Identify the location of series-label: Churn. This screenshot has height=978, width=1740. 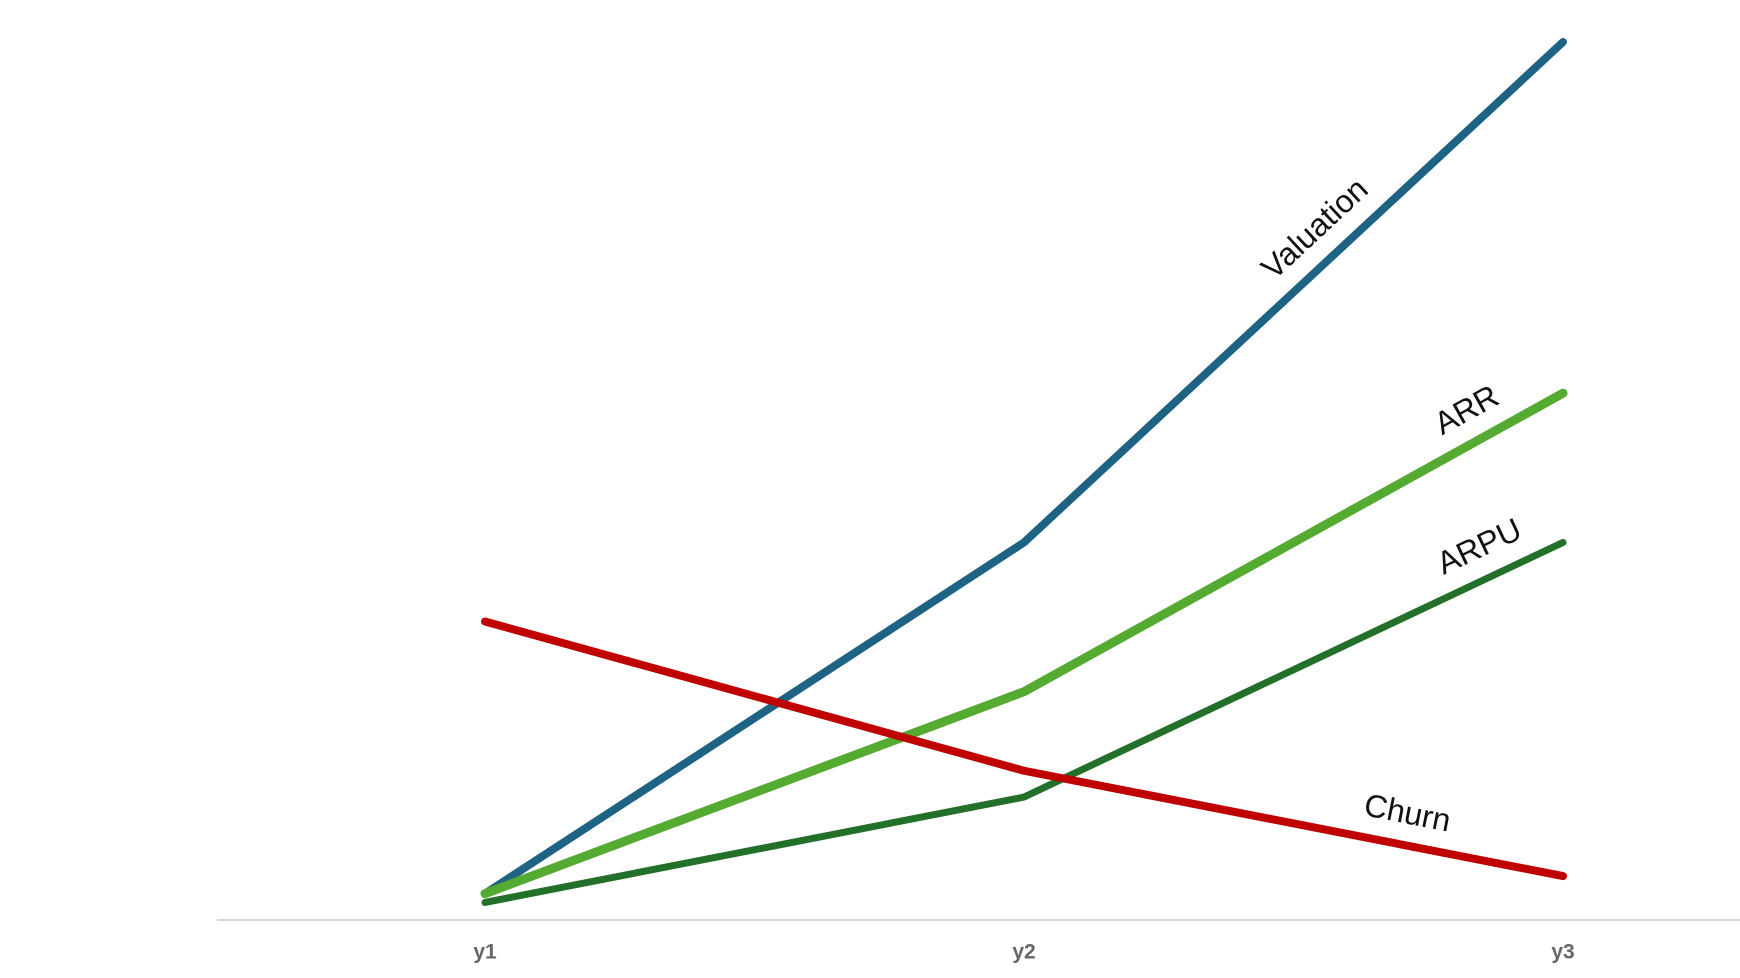
(1407, 813).